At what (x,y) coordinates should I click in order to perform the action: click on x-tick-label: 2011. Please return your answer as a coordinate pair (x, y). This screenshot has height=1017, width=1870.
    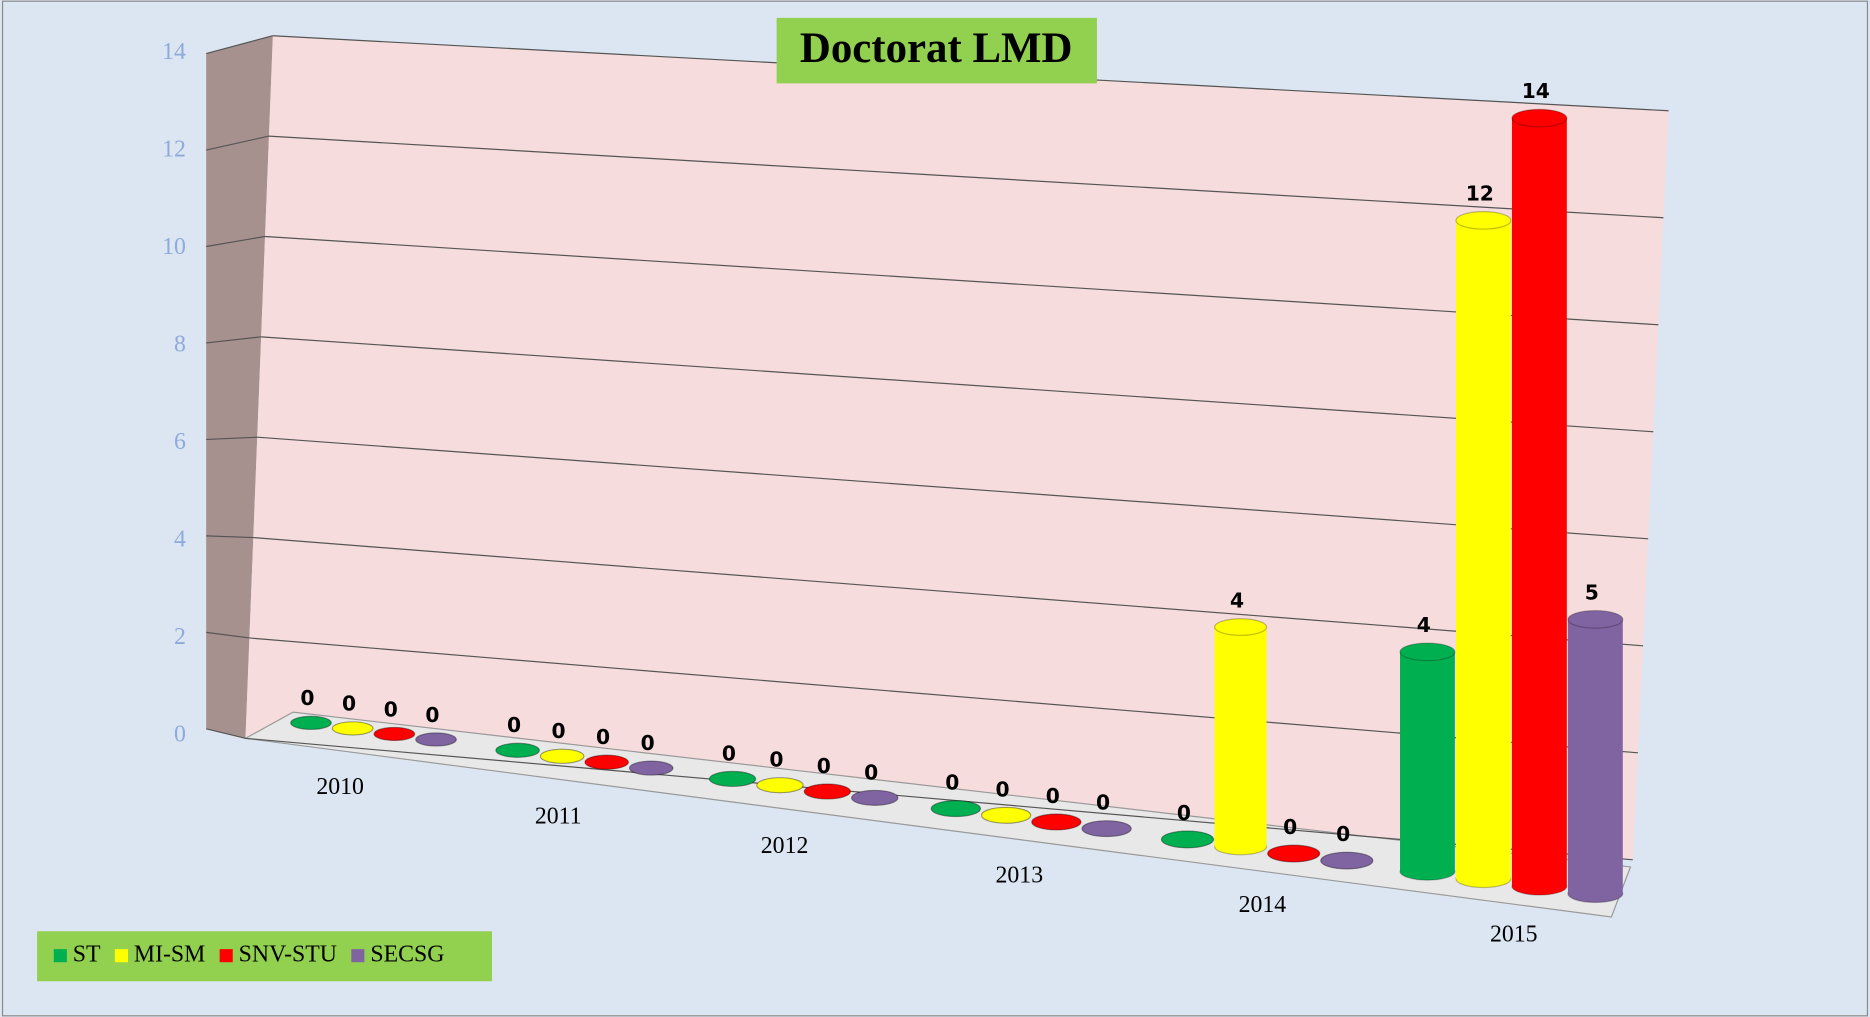
    Looking at the image, I should click on (558, 816).